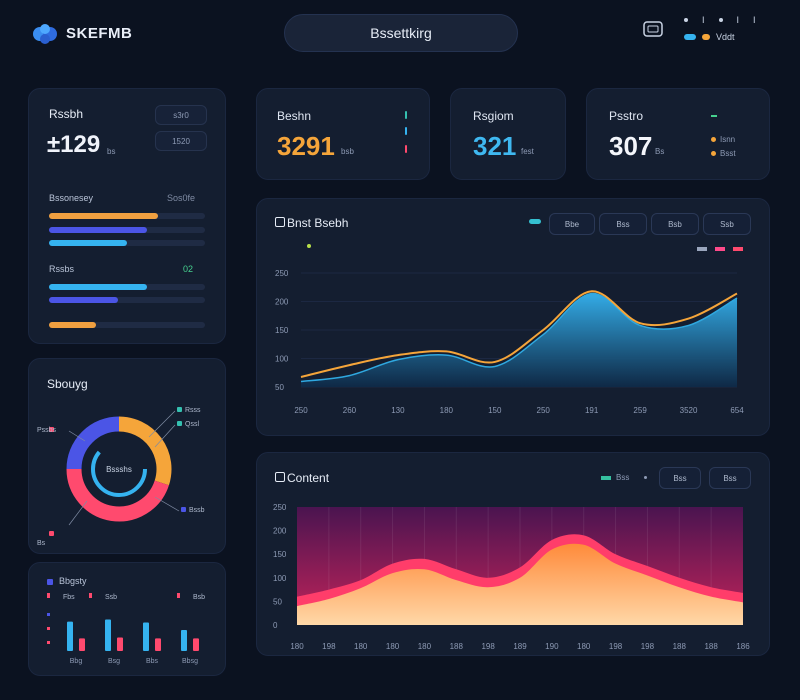  Describe the element at coordinates (447, 410) in the screenshot. I see `main-x-tick: 180` at that location.